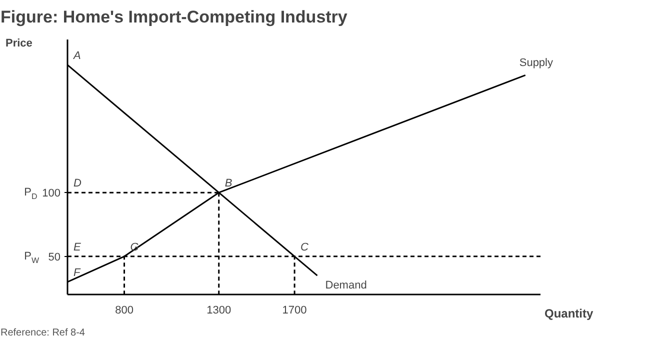  I want to click on y-tick-label: 100, so click(51, 194).